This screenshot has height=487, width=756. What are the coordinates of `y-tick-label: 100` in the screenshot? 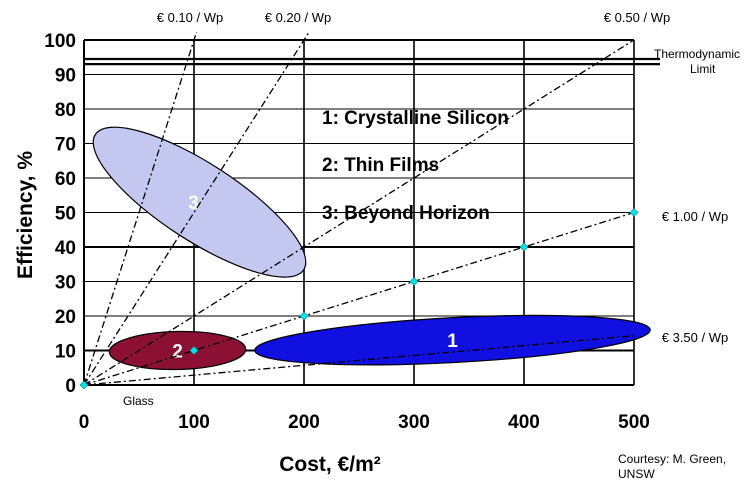 It's located at (60, 41).